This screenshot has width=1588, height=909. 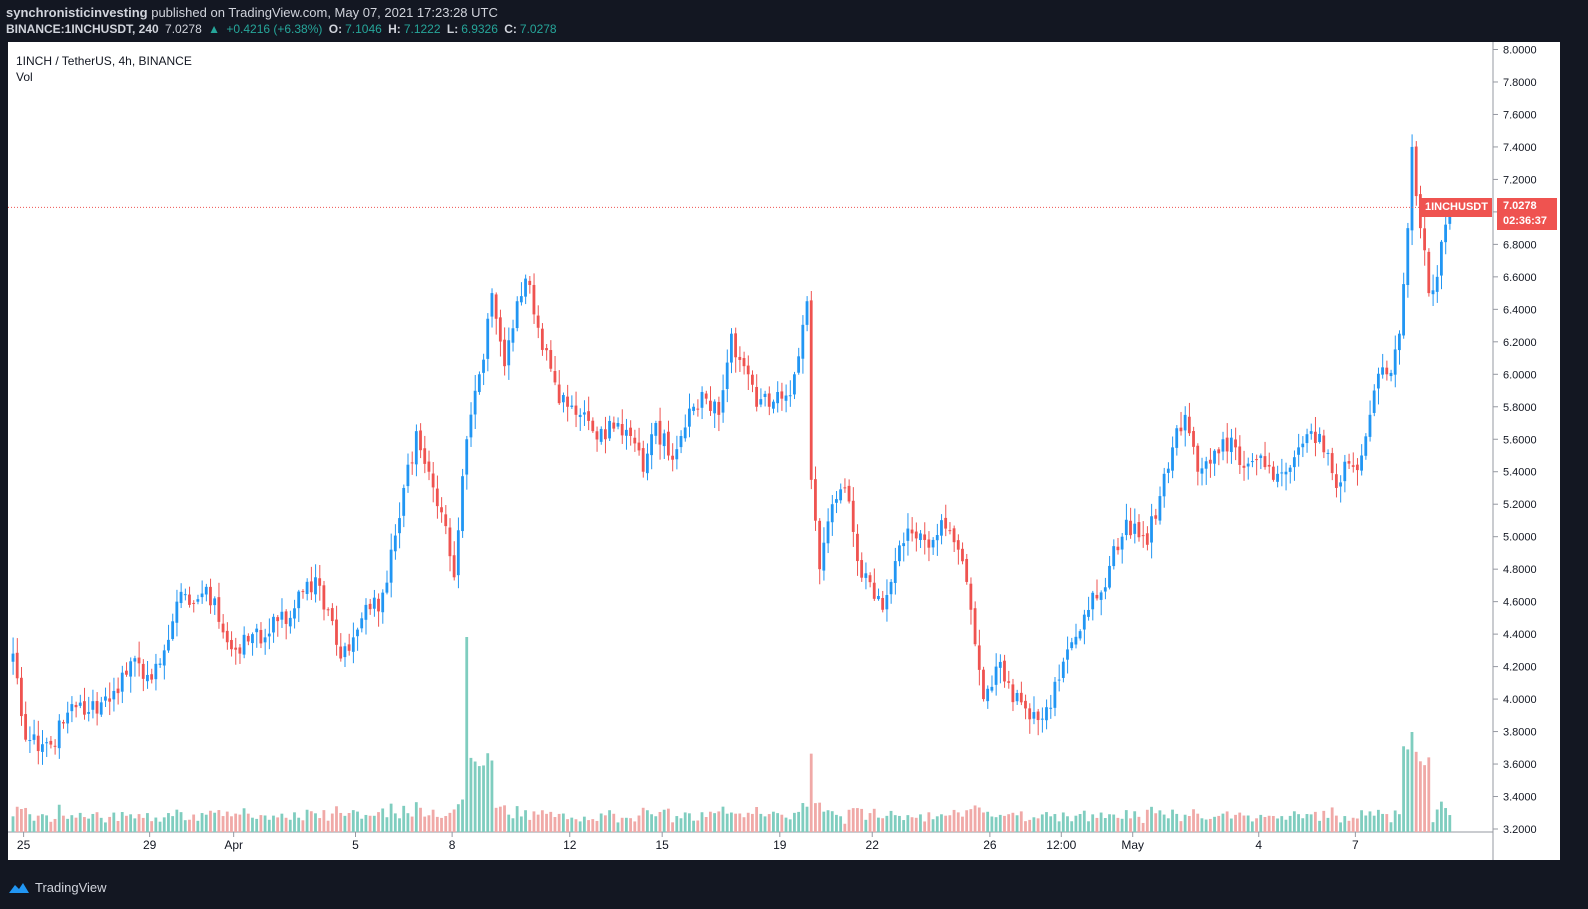 What do you see at coordinates (1520, 310) in the screenshot?
I see `y-tick-label: 6.4000` at bounding box center [1520, 310].